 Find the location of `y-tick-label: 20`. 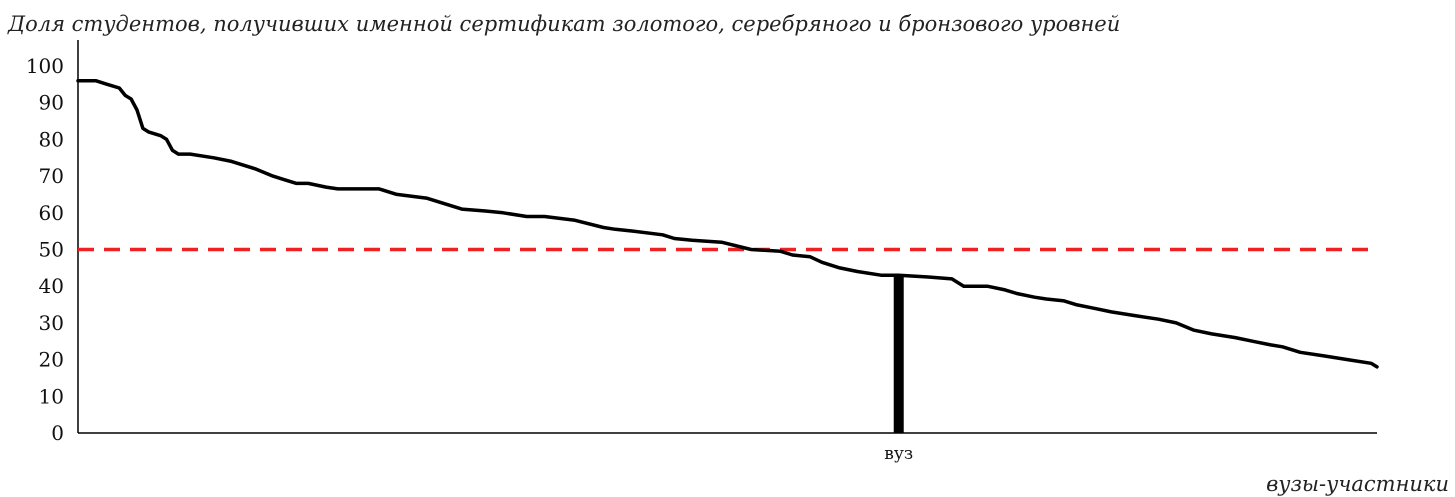

y-tick-label: 20 is located at coordinates (51, 360).